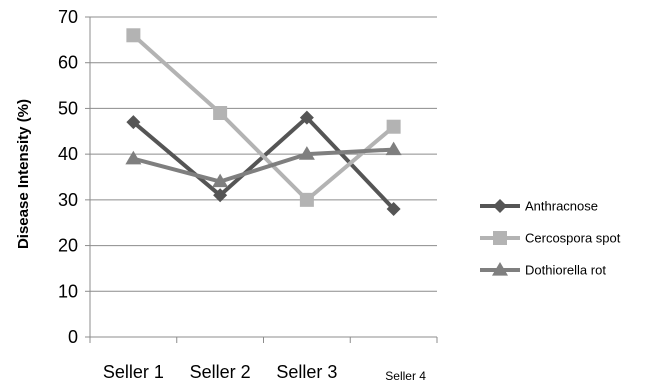 Image resolution: width=645 pixels, height=385 pixels. I want to click on x-tick-label: Seller 4, so click(405, 376).